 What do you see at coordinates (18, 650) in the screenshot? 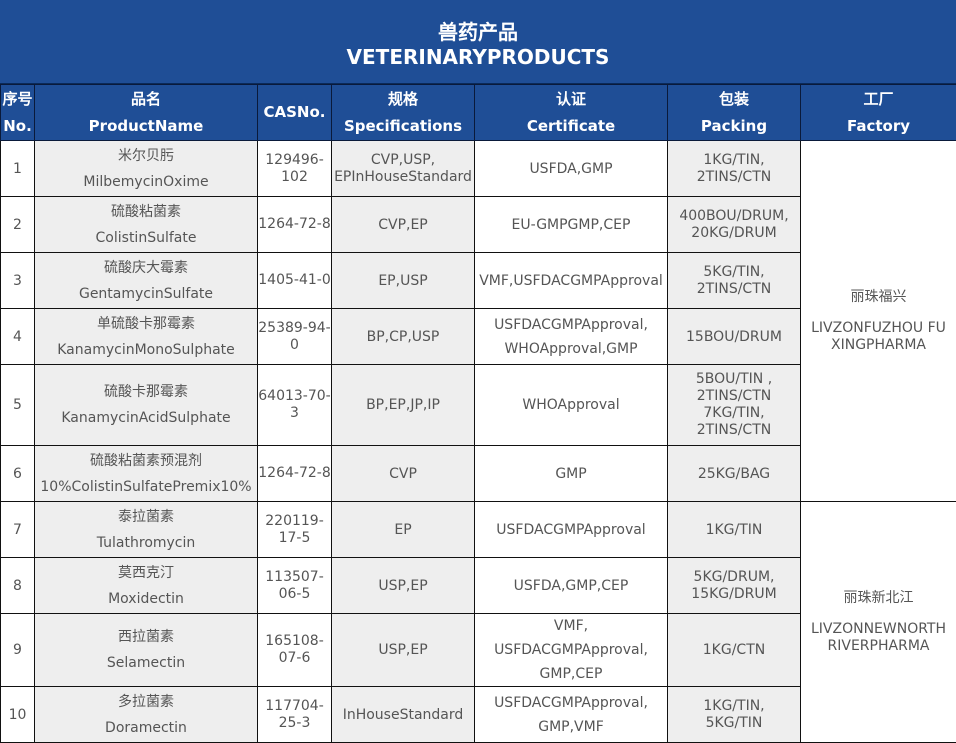
I see `row-number: 9` at bounding box center [18, 650].